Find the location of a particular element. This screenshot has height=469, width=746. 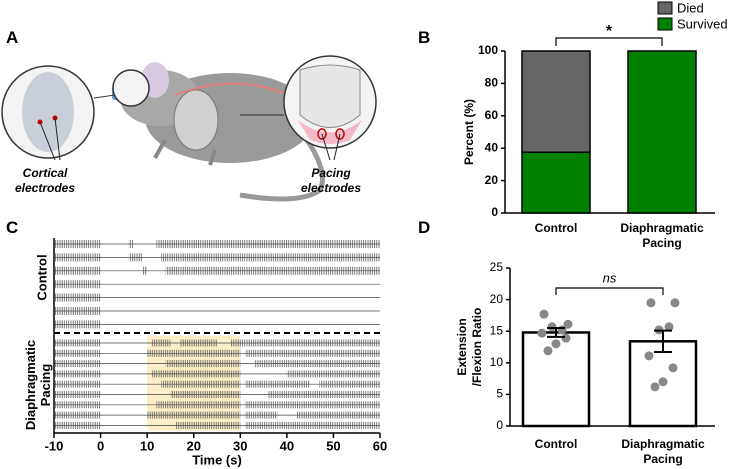

significance-label: ns is located at coordinates (610, 277).